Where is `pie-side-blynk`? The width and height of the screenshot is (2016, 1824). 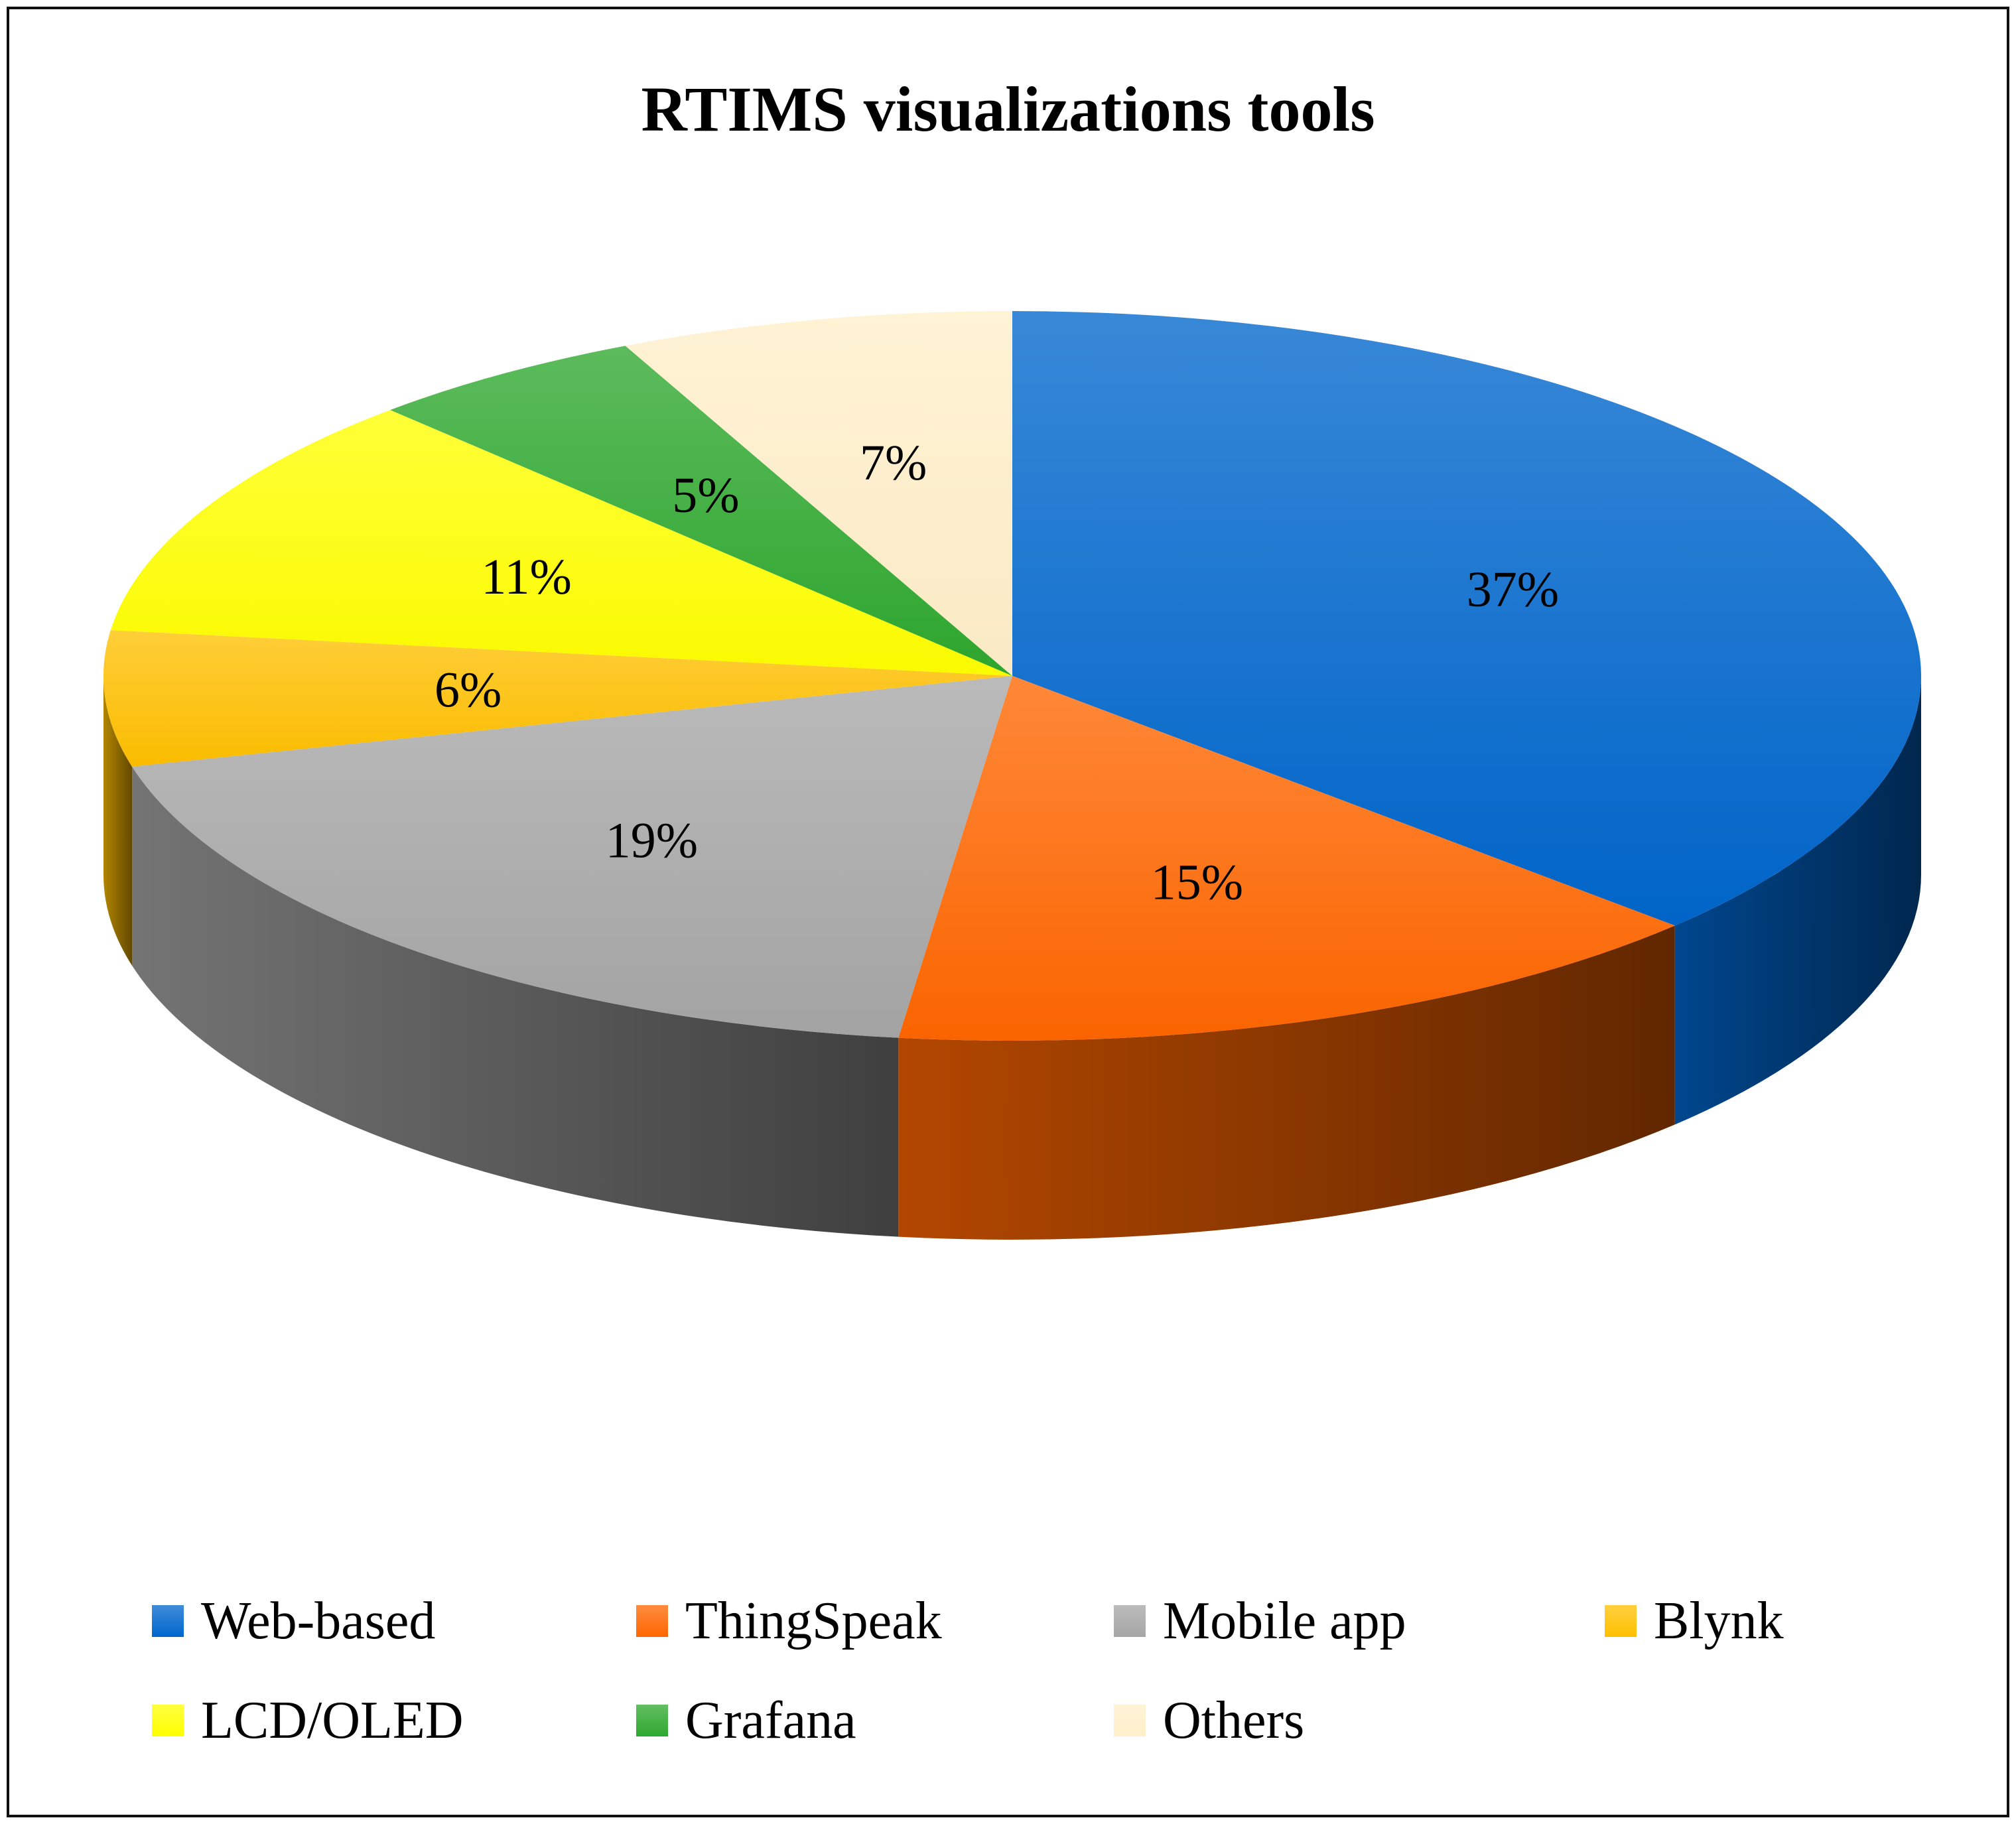
pie-side-blynk is located at coordinates (118, 821).